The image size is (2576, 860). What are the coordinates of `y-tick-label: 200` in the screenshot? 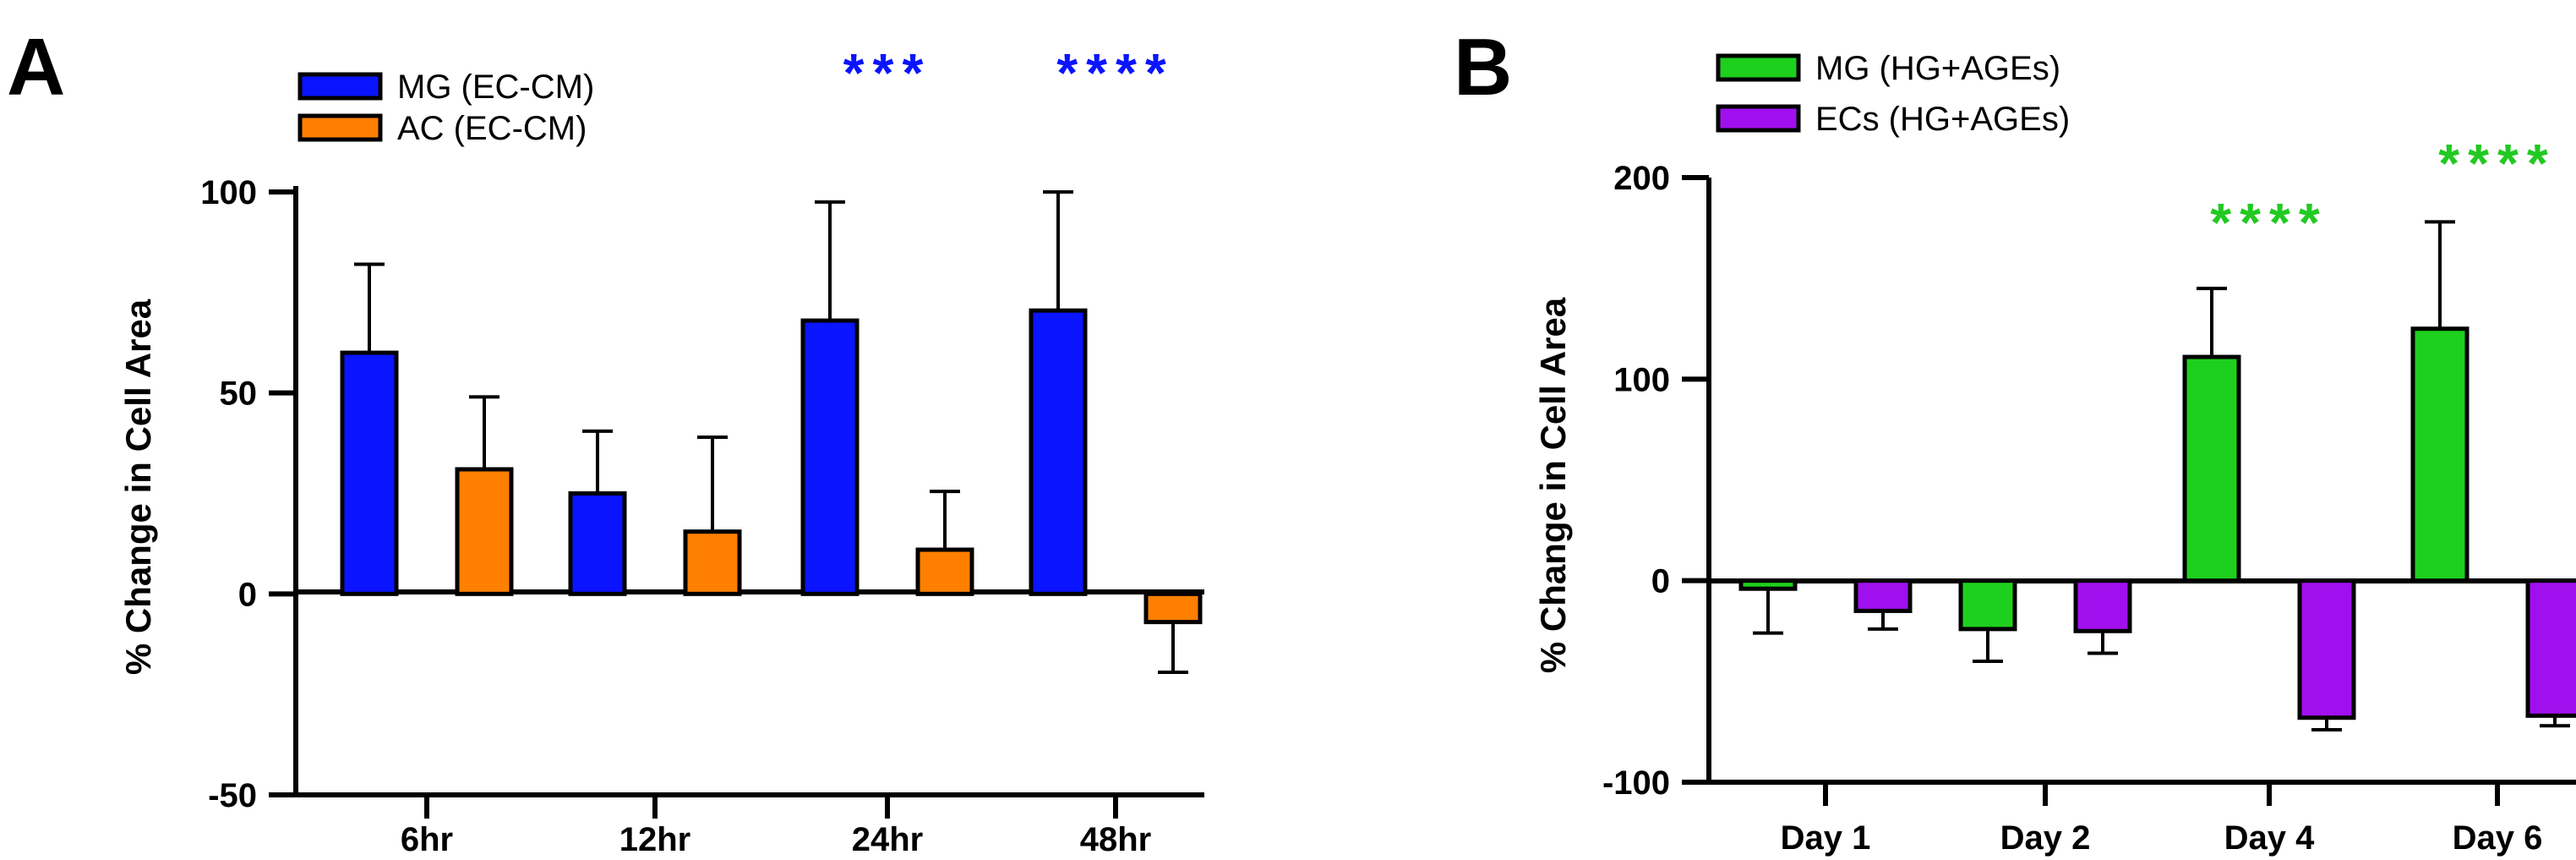 It's located at (1641, 178).